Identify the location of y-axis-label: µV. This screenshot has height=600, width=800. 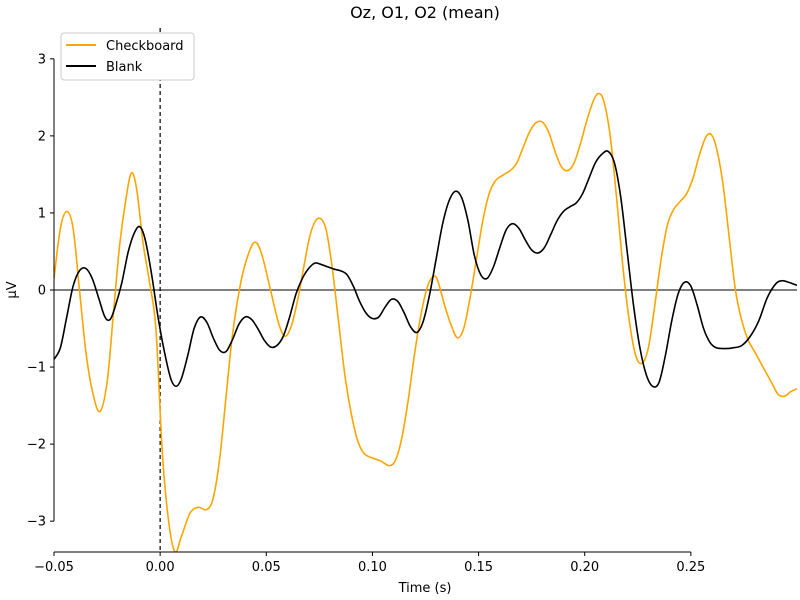
(12, 289).